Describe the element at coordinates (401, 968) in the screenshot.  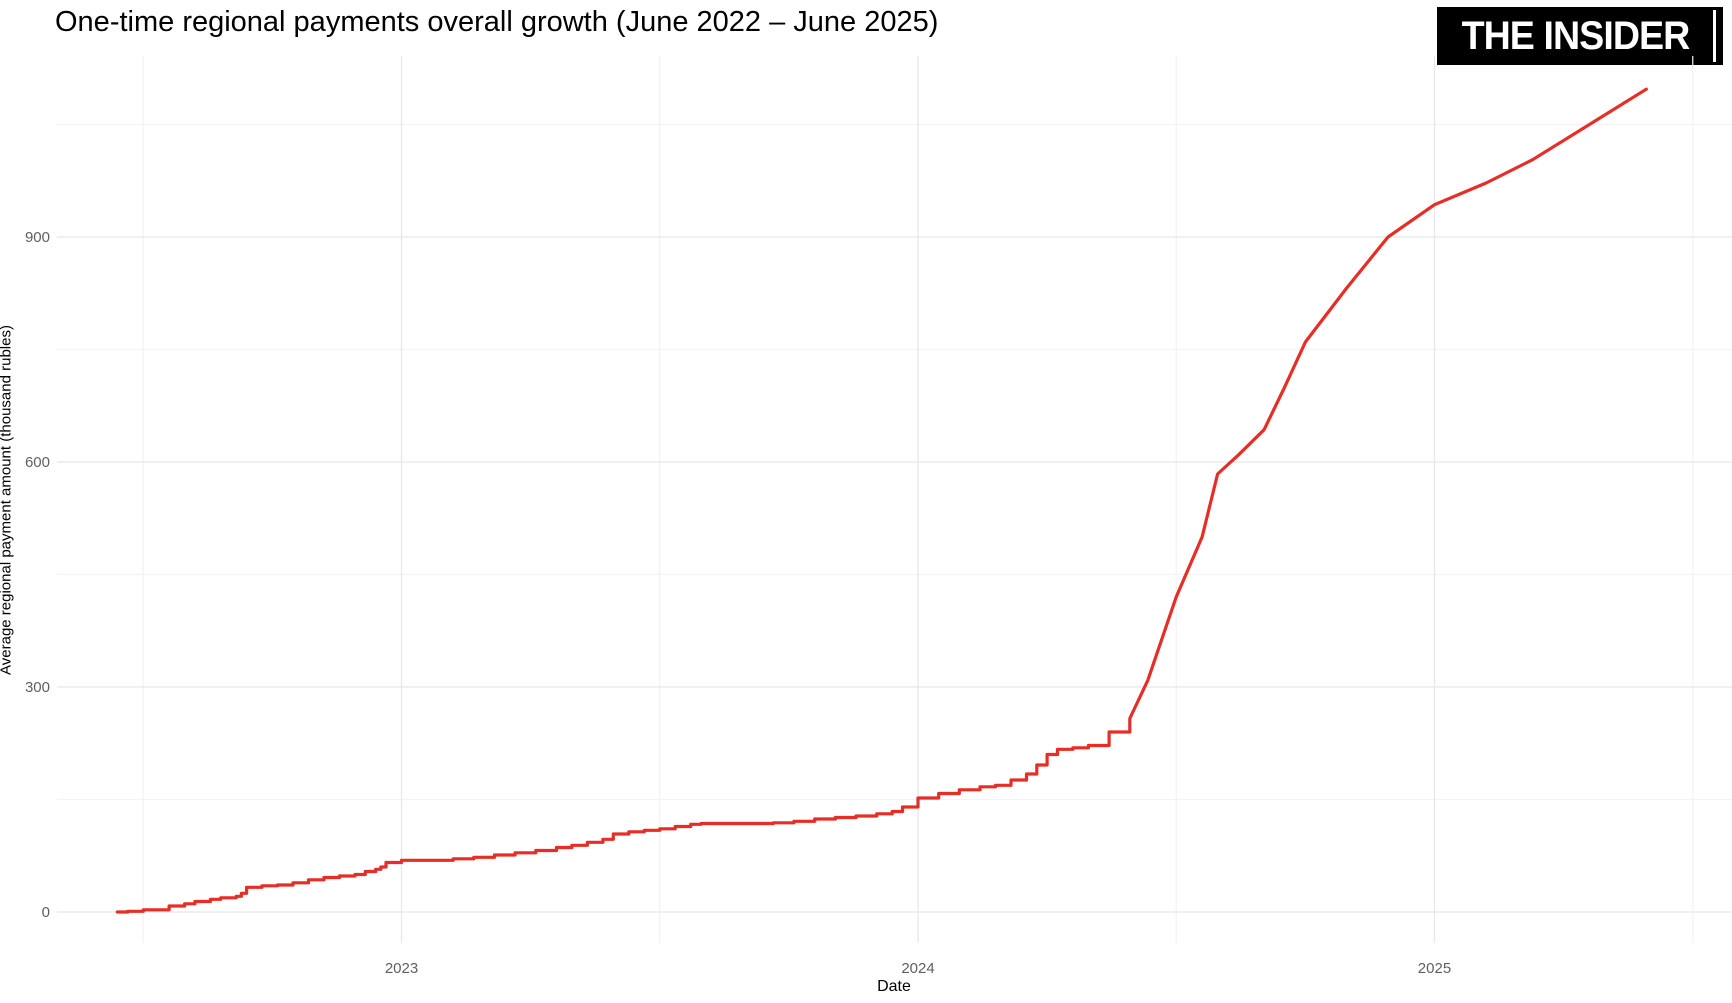
I see `x-tick-label: 2023` at that location.